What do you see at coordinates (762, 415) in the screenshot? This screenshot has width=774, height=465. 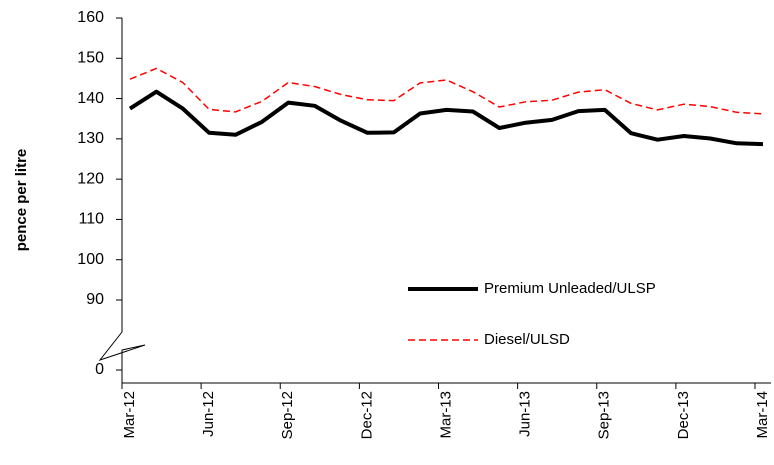 I see `x-tick-label: Mar-14` at bounding box center [762, 415].